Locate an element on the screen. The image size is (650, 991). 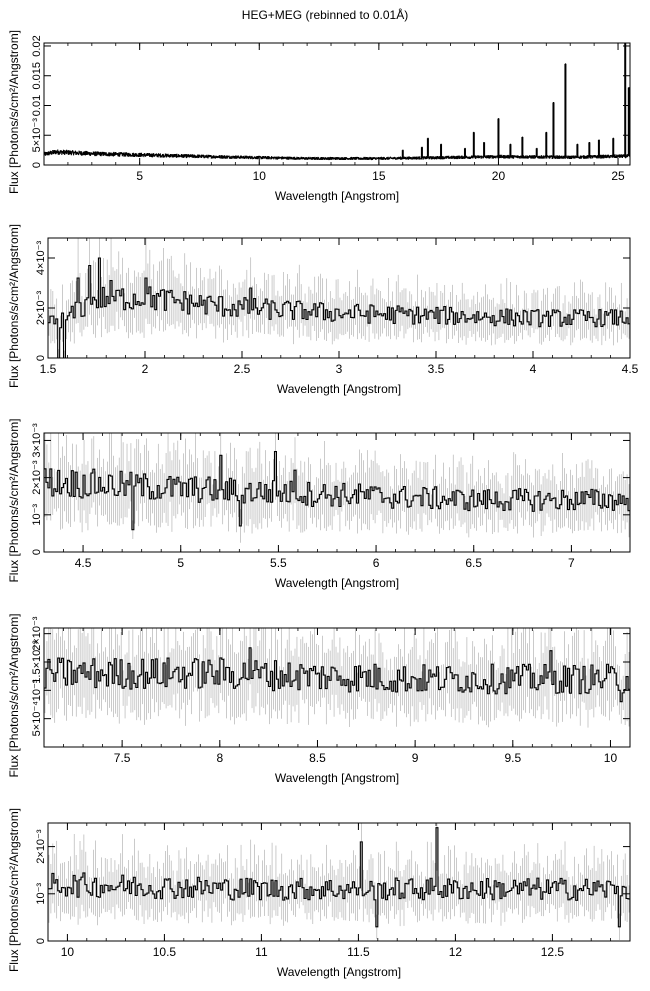
x-tick-label: 12.5 is located at coordinates (553, 952).